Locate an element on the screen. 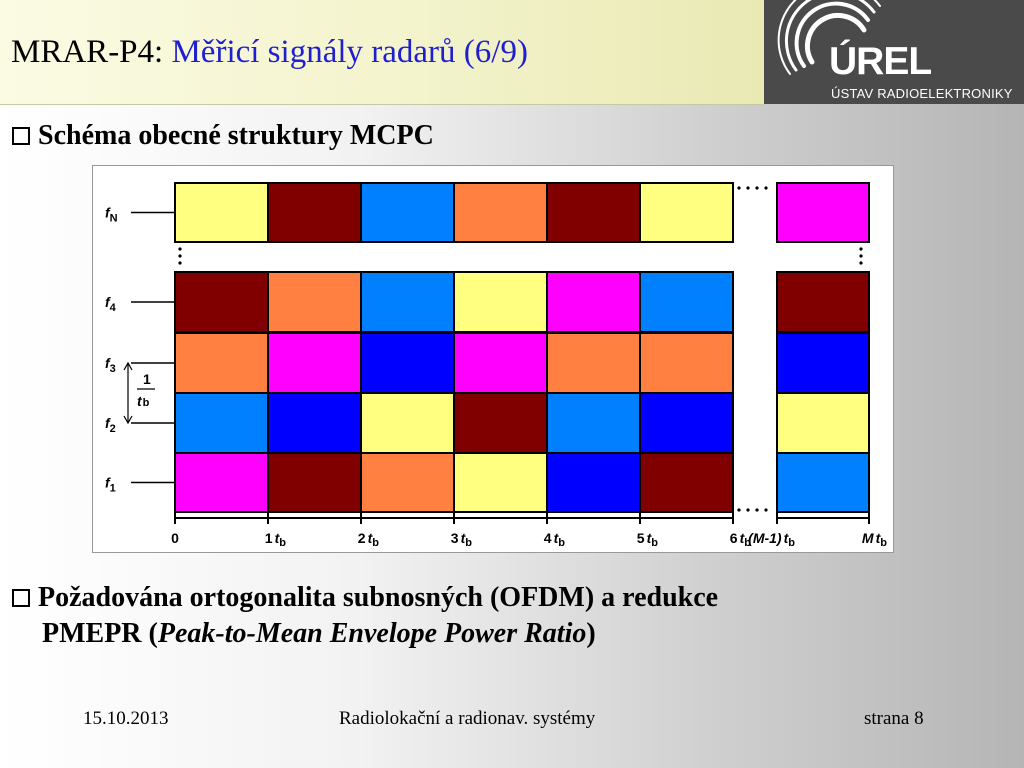  slide-title: MRAR-P4: Měřicí signály radarů (6/9) is located at coordinates (269, 52).